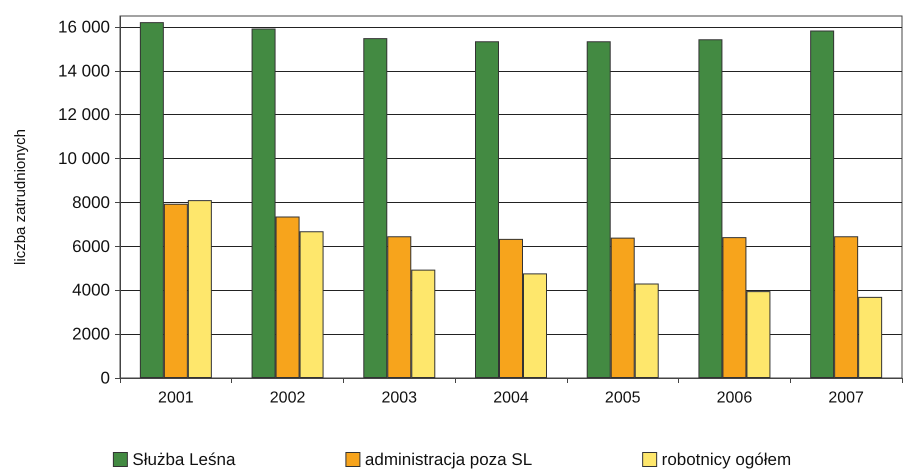 The image size is (904, 473). What do you see at coordinates (622, 398) in the screenshot?
I see `x-tick-label: 2005` at bounding box center [622, 398].